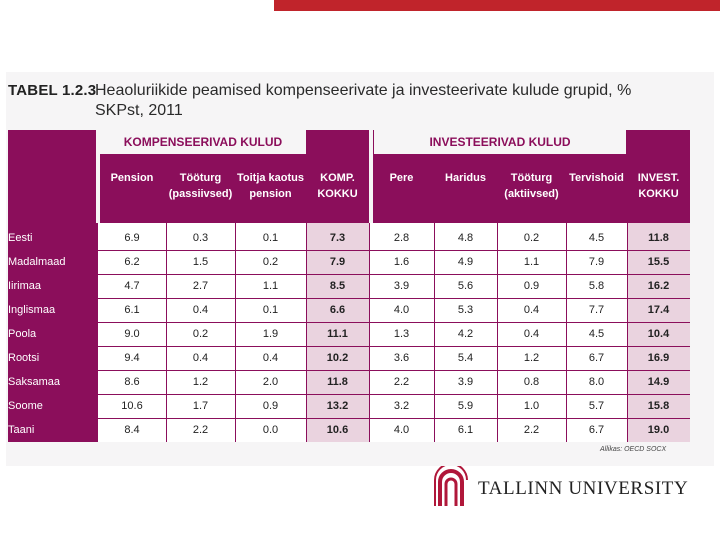 This screenshot has height=540, width=720. Describe the element at coordinates (531, 382) in the screenshot. I see `table-cell: 0.8` at that location.